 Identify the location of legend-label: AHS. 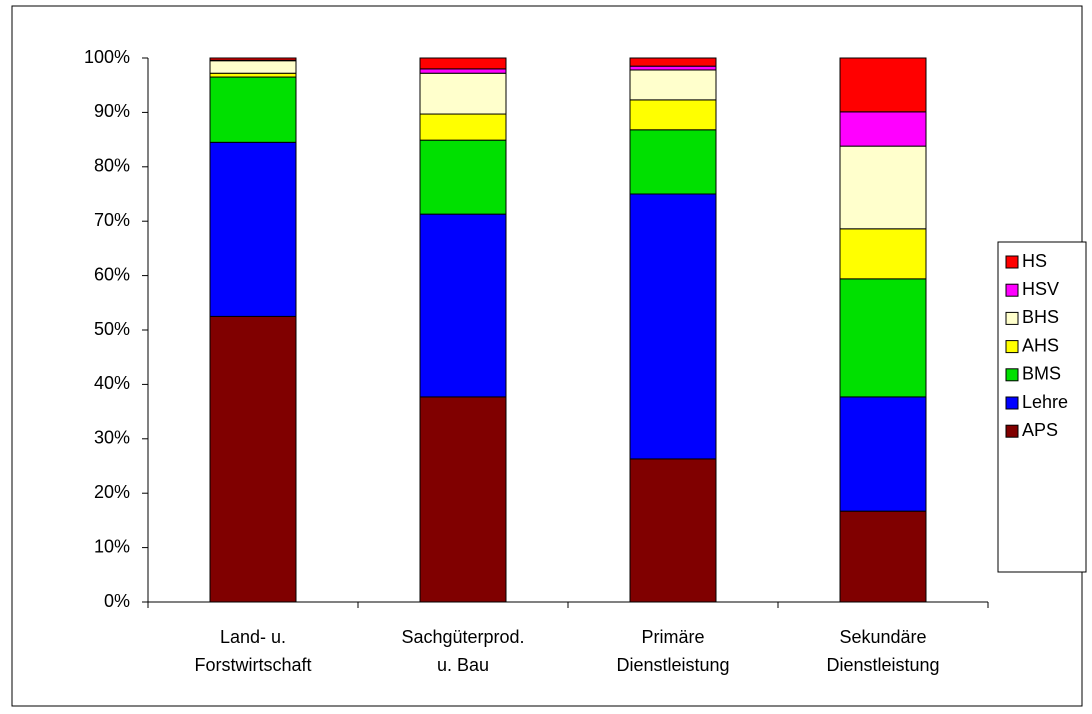
(1040, 345).